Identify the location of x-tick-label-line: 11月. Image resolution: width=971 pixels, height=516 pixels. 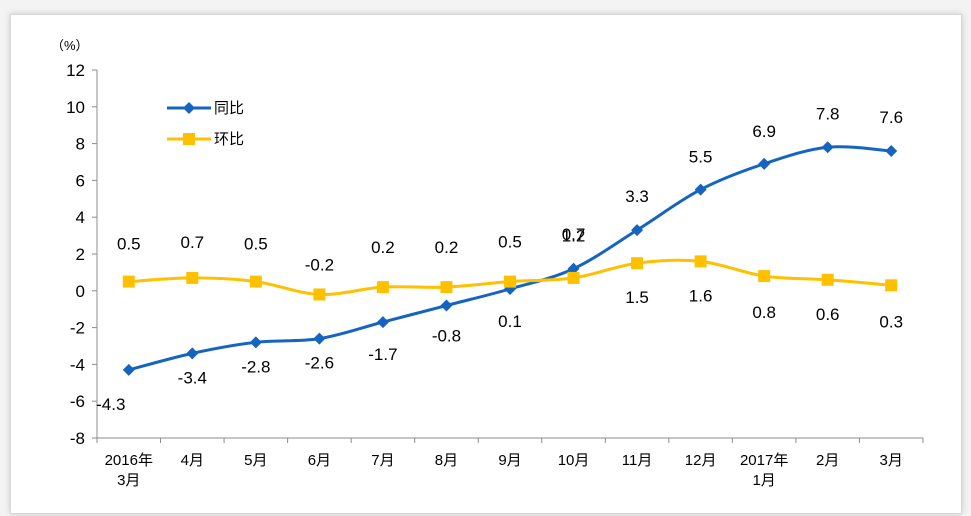
(637, 460).